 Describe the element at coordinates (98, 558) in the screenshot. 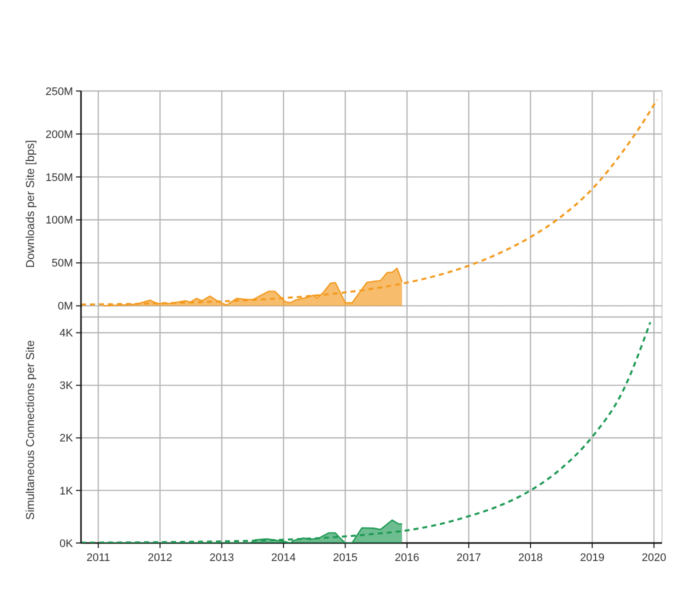

I see `x-tick-label: 2011` at that location.